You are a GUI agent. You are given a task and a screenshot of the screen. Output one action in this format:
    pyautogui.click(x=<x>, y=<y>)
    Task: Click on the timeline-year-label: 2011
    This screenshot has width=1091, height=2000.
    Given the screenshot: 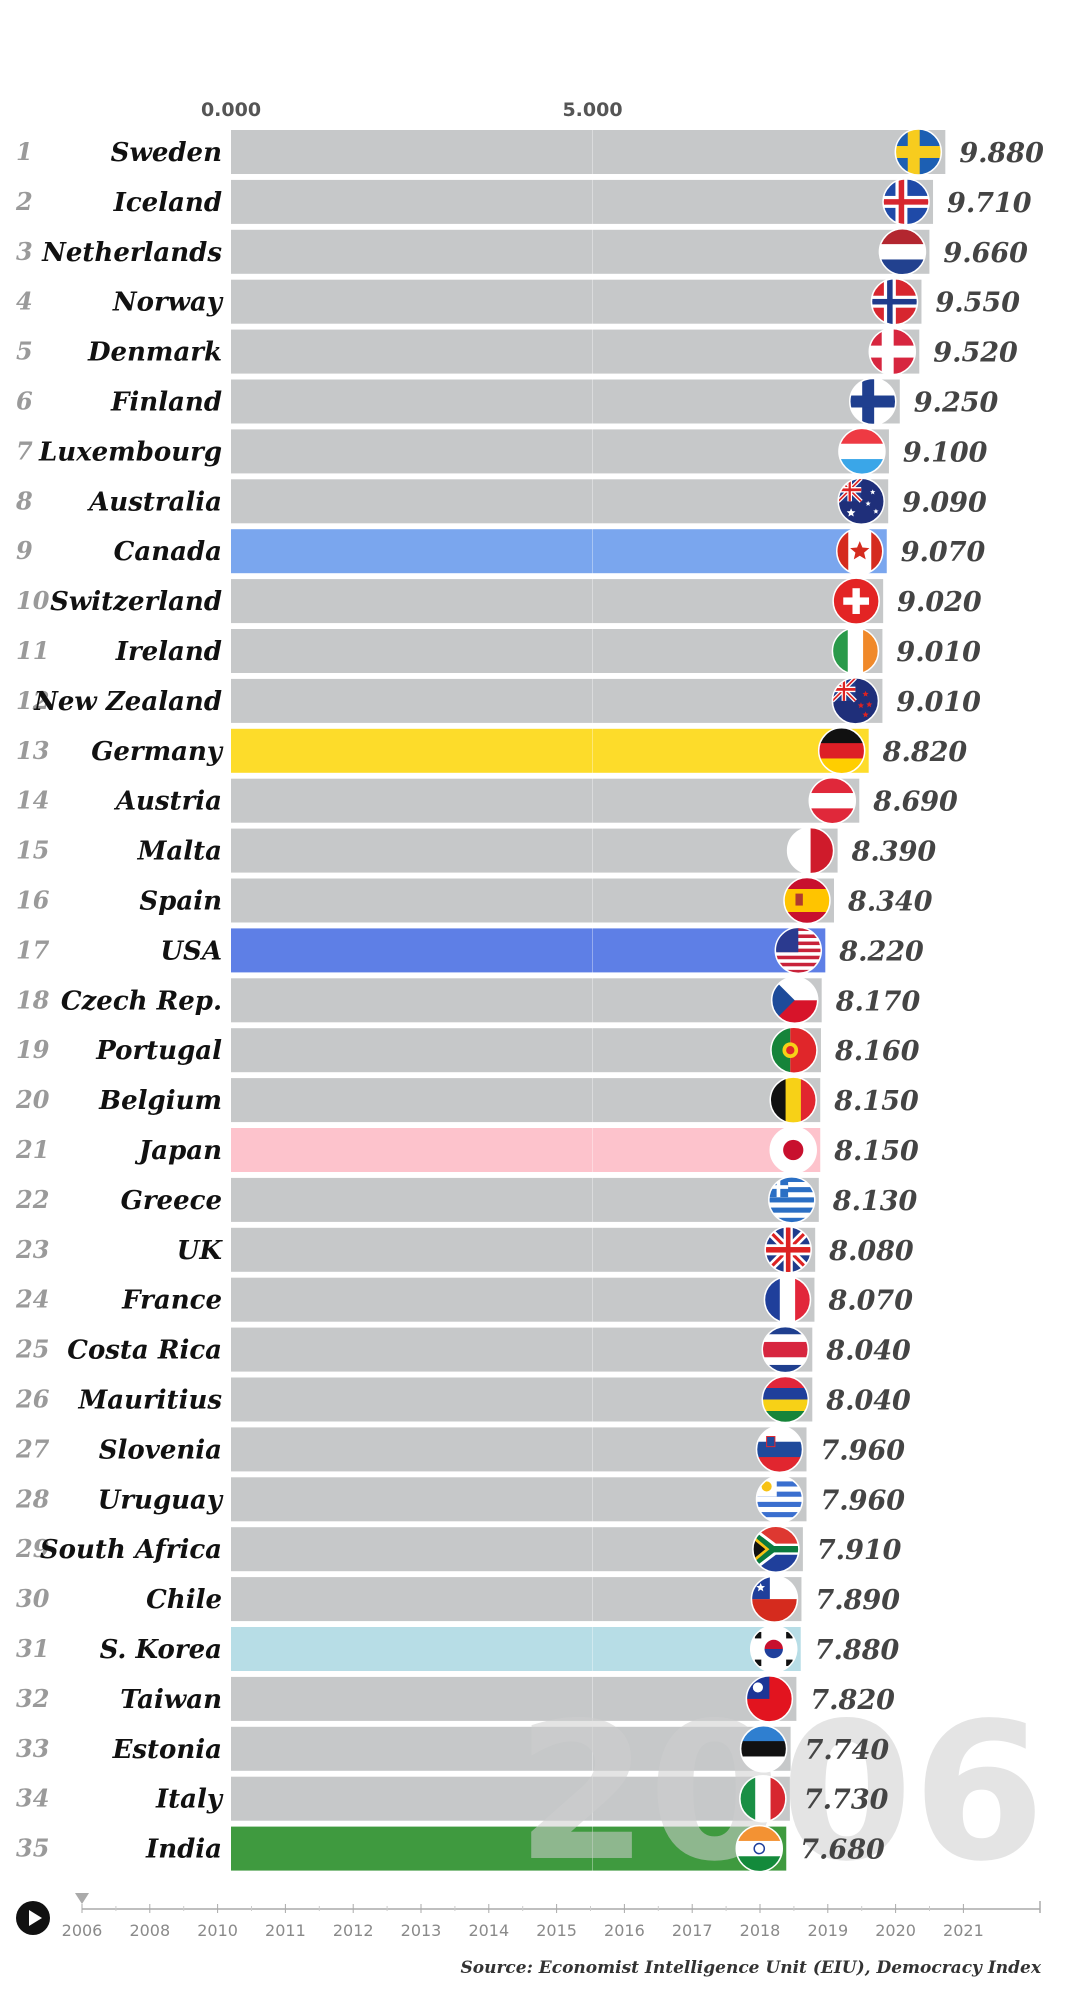 What is the action you would take?
    pyautogui.click(x=285, y=1930)
    